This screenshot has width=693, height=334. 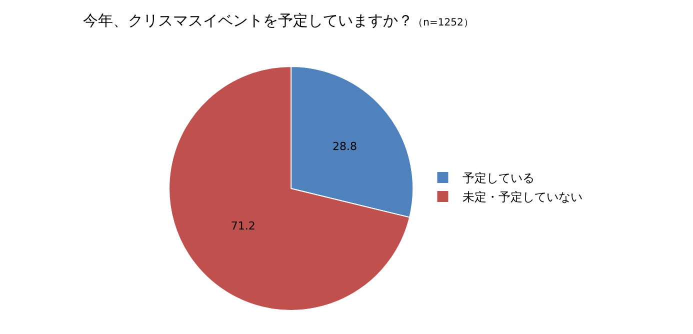 I want to click on data-label: 28.8, so click(x=345, y=146).